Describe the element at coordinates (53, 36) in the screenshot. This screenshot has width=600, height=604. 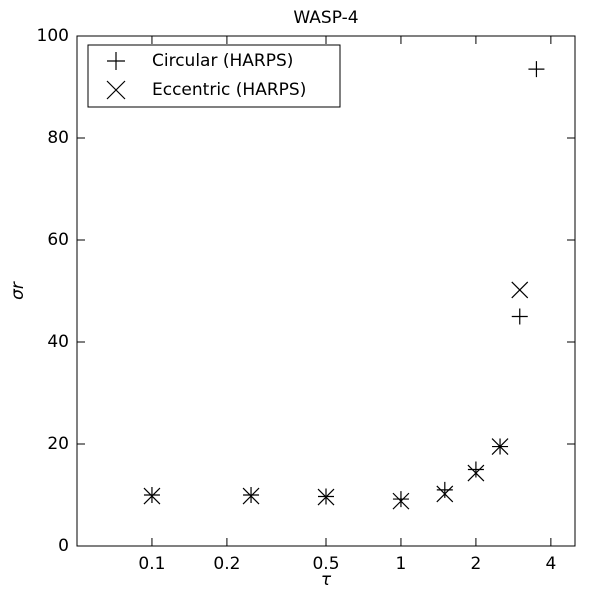
I see `y-tick-label: 100` at that location.